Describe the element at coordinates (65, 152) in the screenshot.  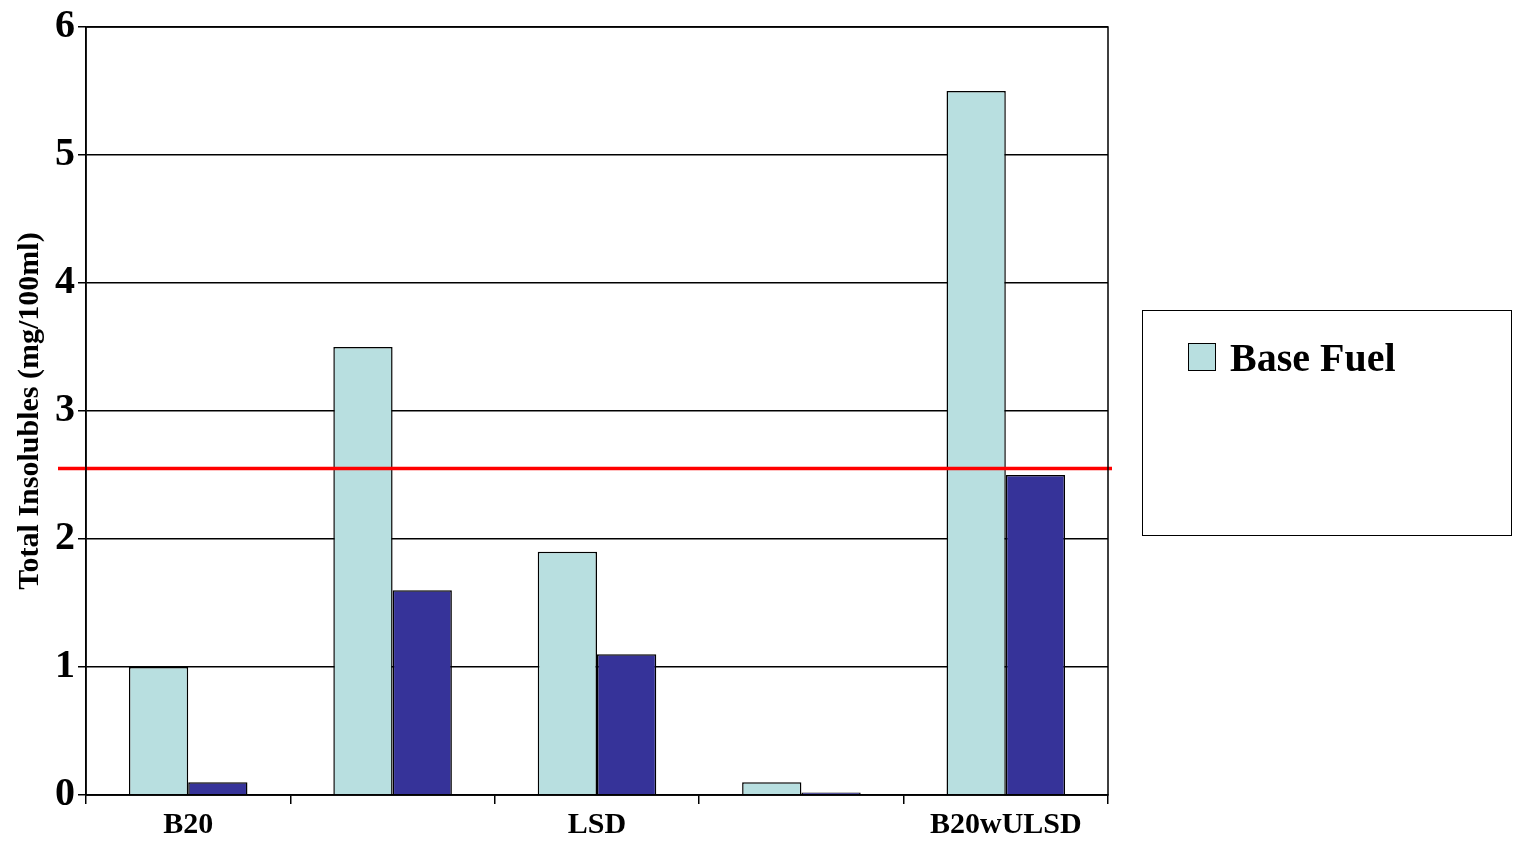
I see `y-tick-label: 5` at that location.